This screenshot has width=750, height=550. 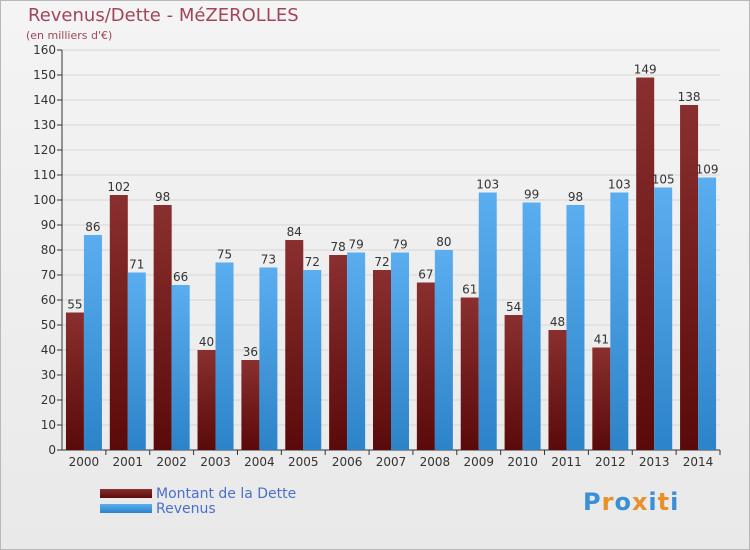 What do you see at coordinates (44, 50) in the screenshot?
I see `y-tick-label: 160` at bounding box center [44, 50].